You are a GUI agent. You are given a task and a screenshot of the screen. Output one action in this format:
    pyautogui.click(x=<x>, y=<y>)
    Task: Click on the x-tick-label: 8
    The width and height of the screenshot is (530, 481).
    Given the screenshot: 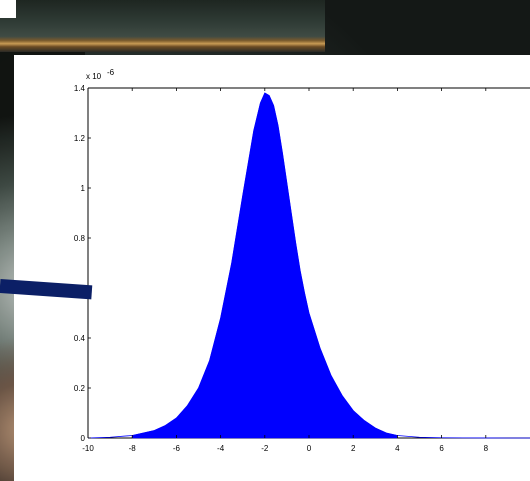 What is the action you would take?
    pyautogui.click(x=486, y=448)
    